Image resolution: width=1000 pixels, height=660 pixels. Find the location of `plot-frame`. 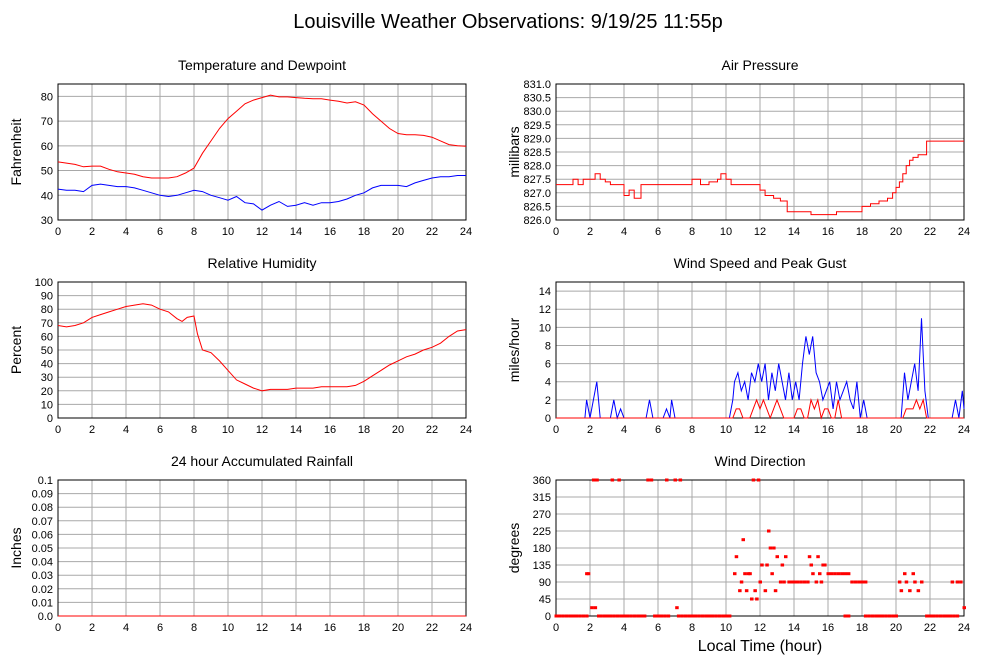

plot-frame is located at coordinates (262, 152).